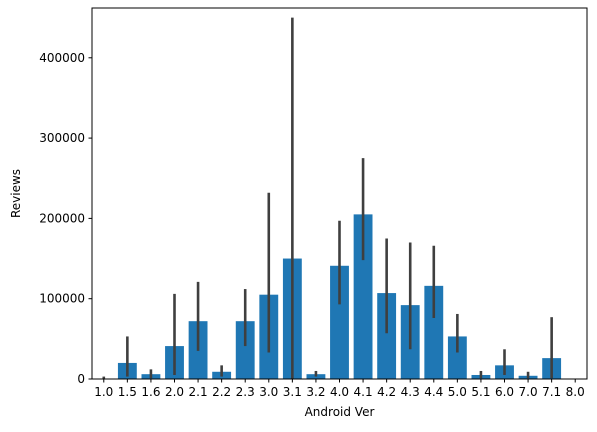 The image size is (597, 432). Describe the element at coordinates (340, 412) in the screenshot. I see `x-axis-title: Android Ver` at that location.